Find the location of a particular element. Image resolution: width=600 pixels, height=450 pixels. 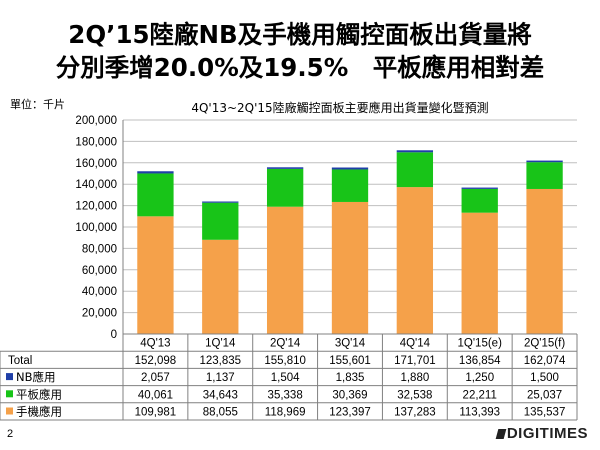

data-label: 123,397 is located at coordinates (350, 413).